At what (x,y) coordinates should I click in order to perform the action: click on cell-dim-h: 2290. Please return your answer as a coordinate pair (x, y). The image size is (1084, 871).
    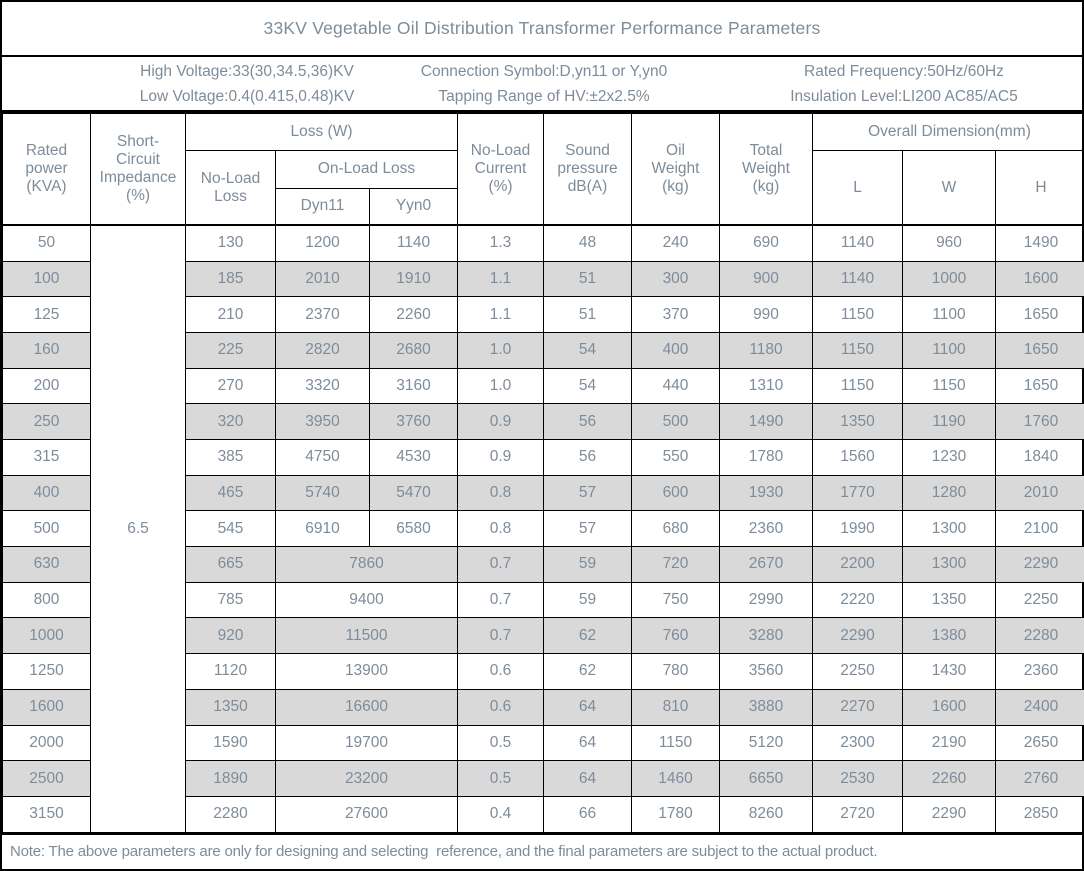
    Looking at the image, I should click on (1039, 564).